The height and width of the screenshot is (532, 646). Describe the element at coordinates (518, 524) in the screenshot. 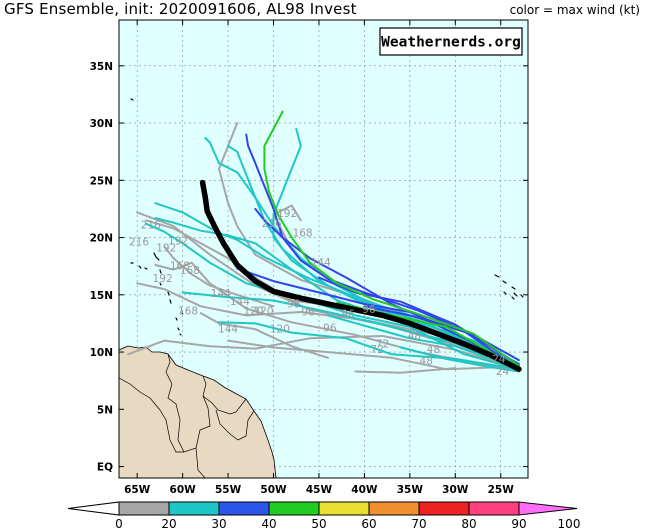

I see `colorbar-label: 90` at that location.